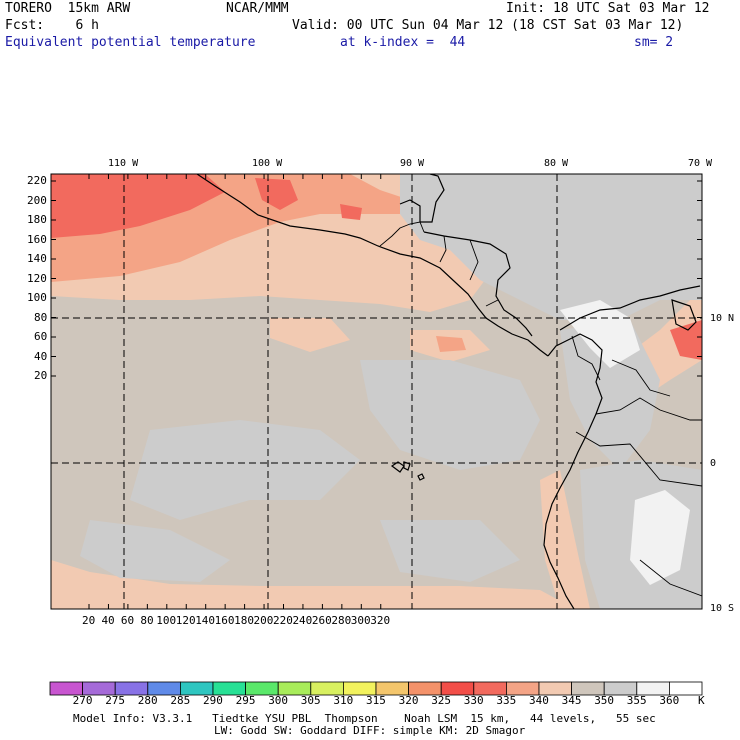  Describe the element at coordinates (701, 700) in the screenshot. I see `legend-unit: K` at that location.